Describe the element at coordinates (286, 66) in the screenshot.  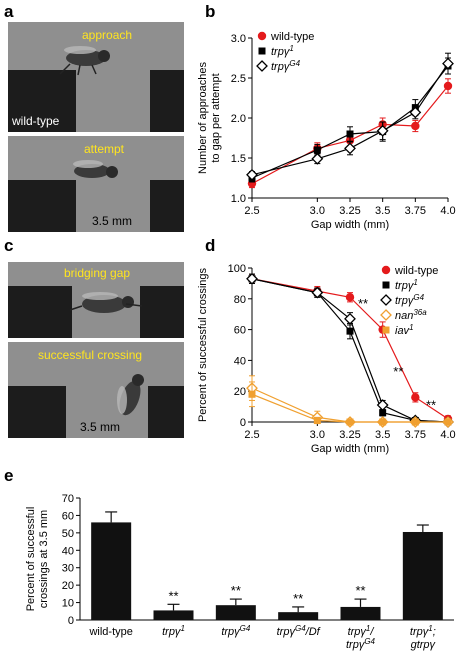
I see `legend-label: trpγG4` at that location.